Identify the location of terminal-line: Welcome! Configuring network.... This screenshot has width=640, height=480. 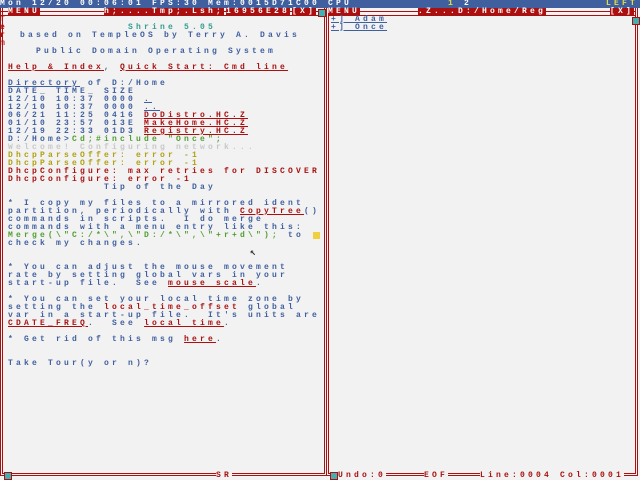
(132, 148).